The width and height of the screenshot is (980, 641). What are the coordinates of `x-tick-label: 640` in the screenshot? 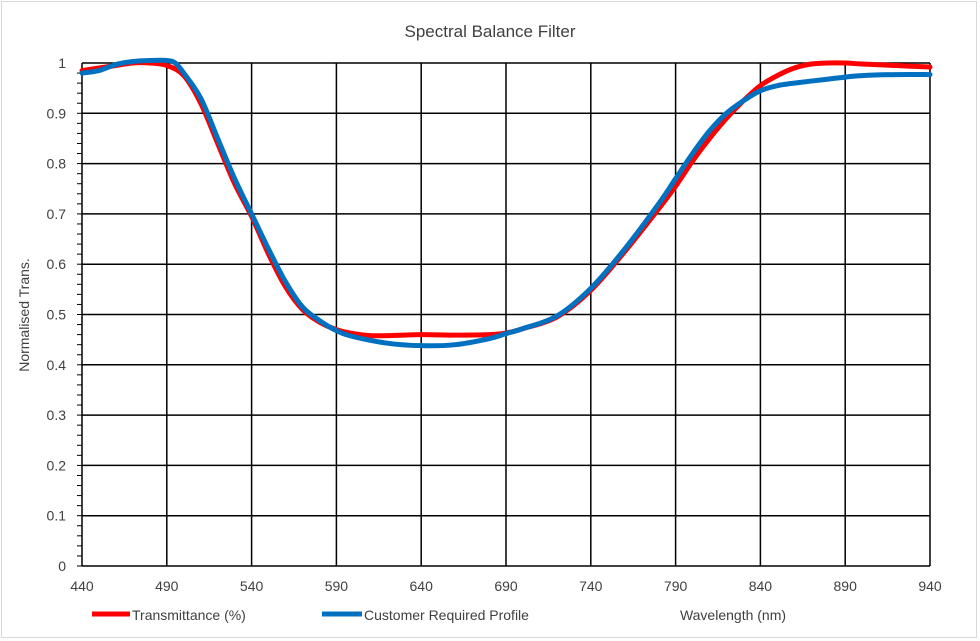 It's located at (422, 586).